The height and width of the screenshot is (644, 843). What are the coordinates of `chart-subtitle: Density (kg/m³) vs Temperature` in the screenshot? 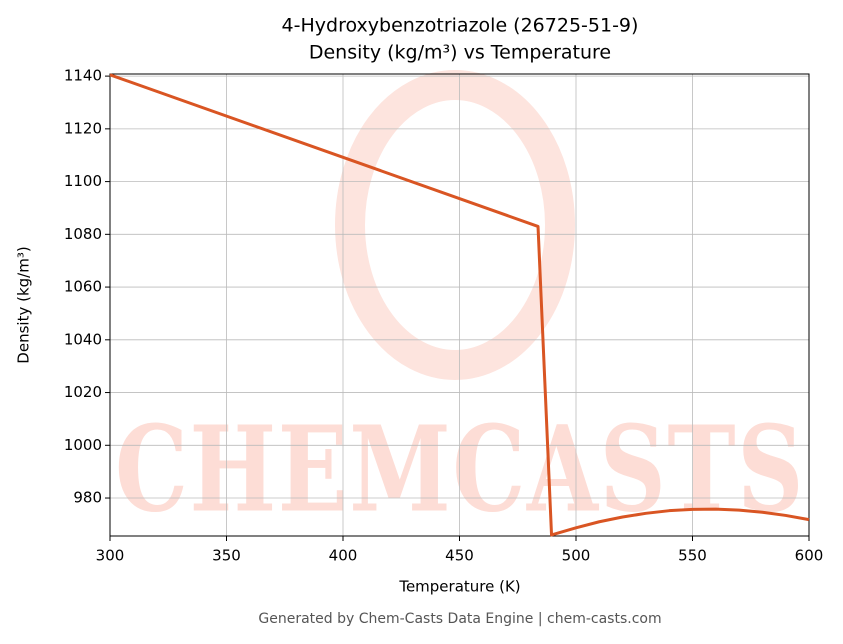 It's located at (460, 53).